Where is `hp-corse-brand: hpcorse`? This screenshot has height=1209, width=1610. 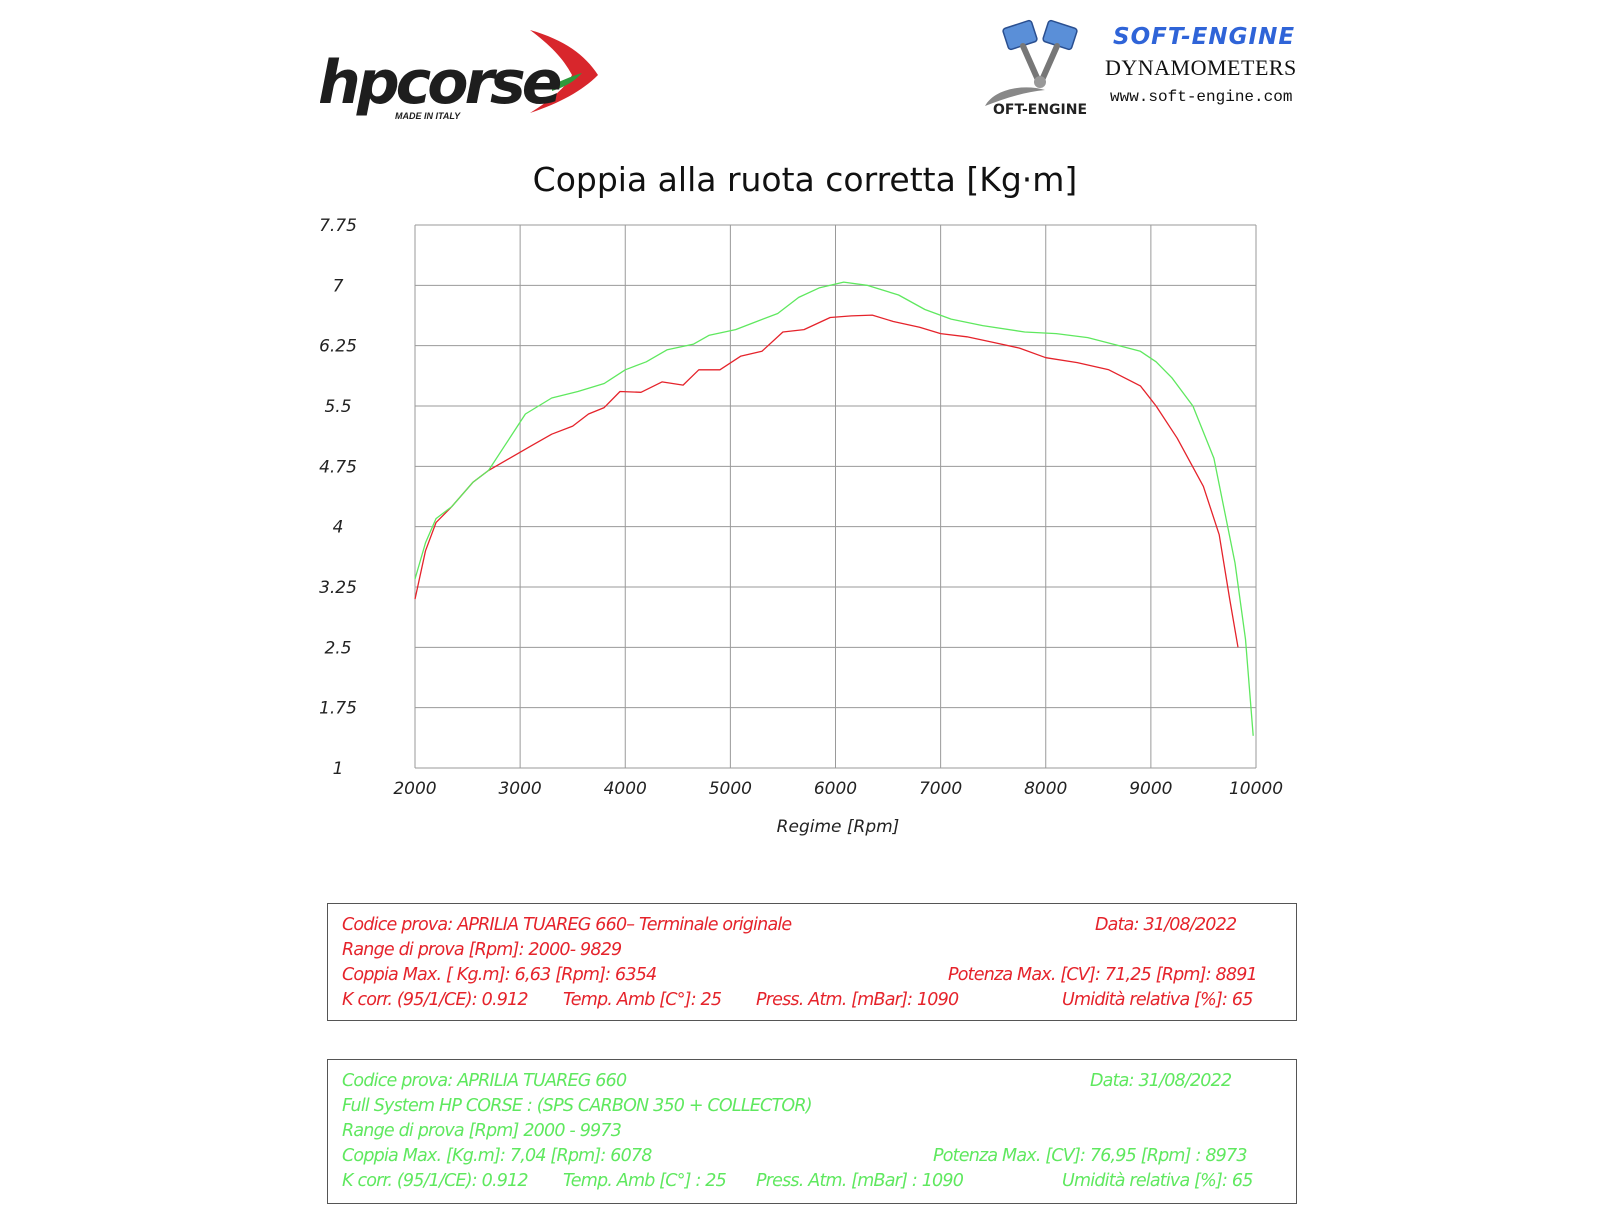
hp-corse-brand: hpcorse is located at coordinates (440, 83).